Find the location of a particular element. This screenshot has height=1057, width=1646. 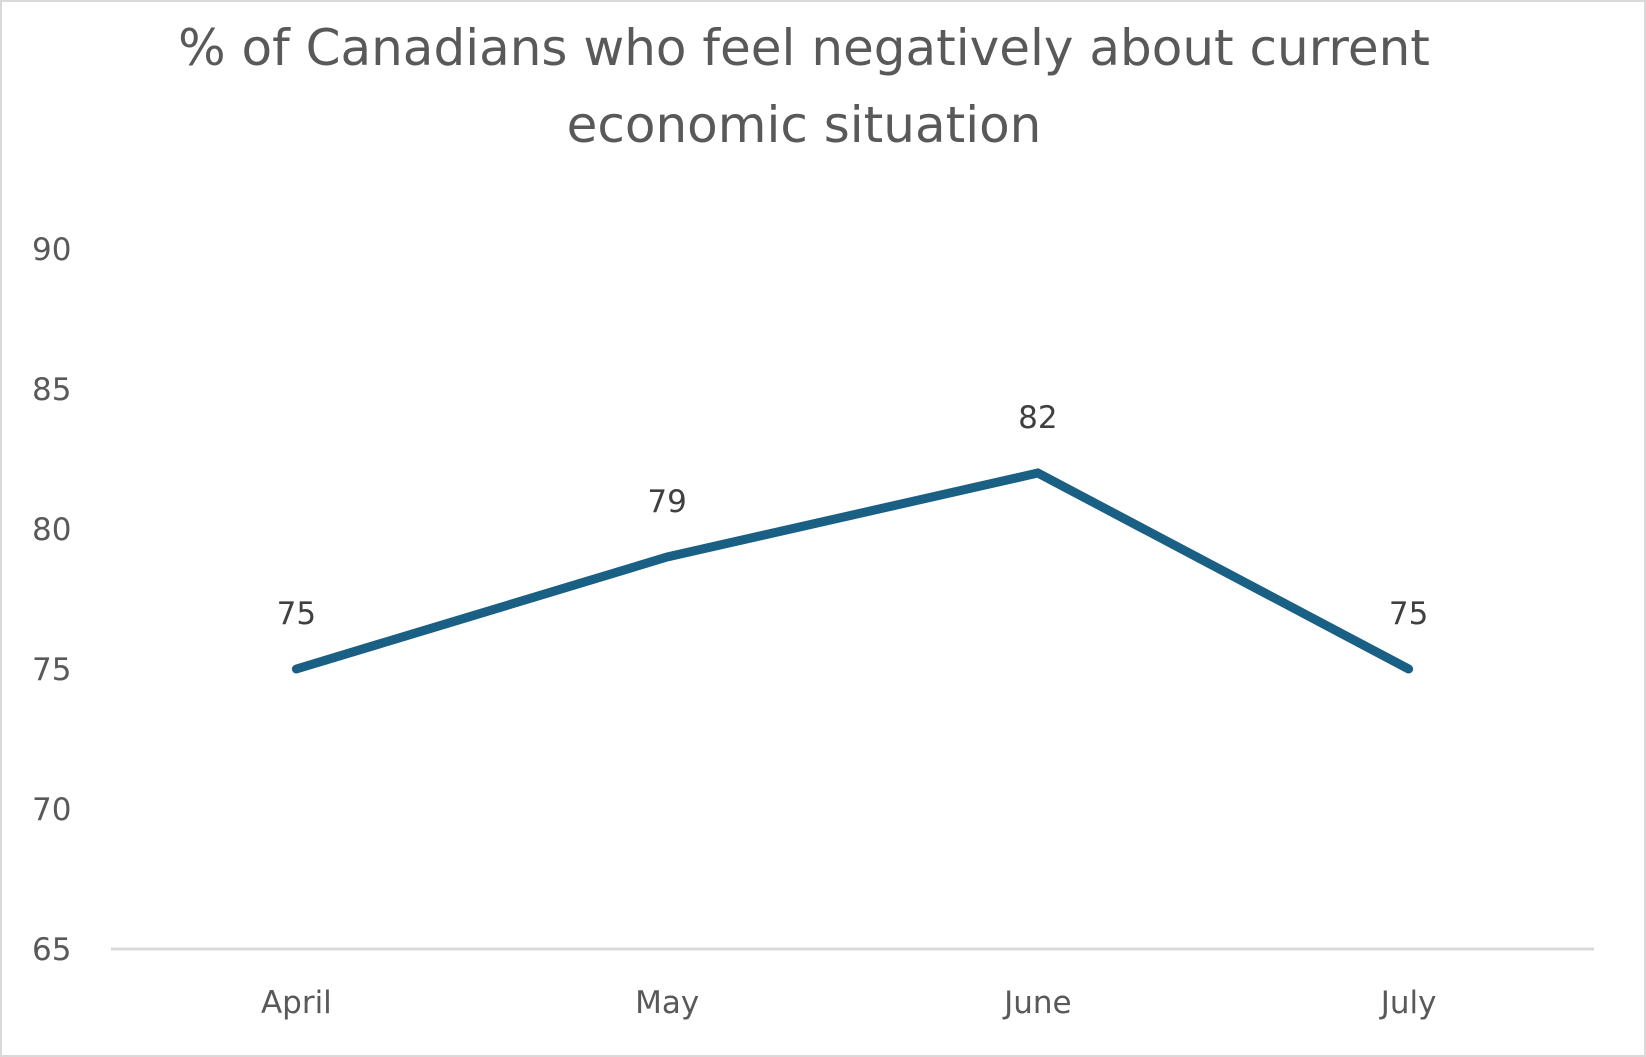

data-label: 82 is located at coordinates (1037, 418).